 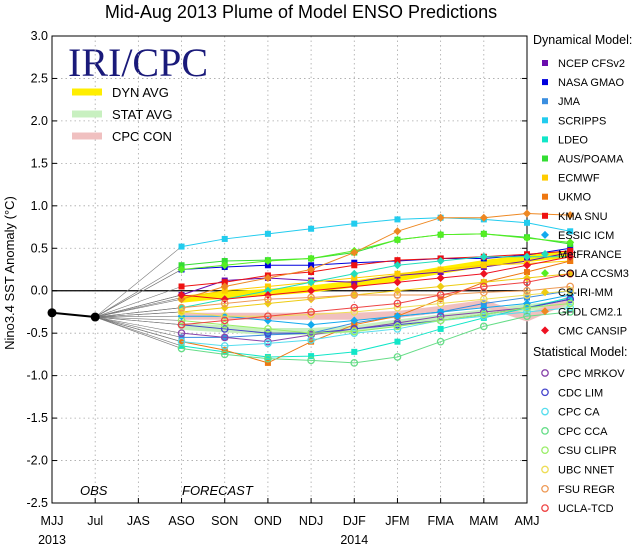 I want to click on legend-label: LDEO, so click(x=573, y=140).